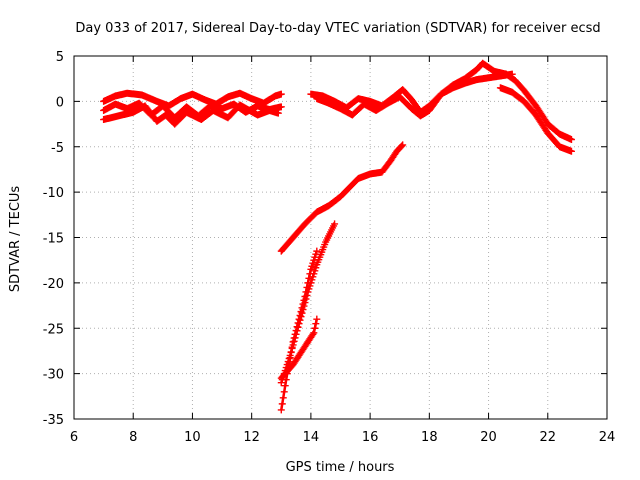  Describe the element at coordinates (57, 148) in the screenshot. I see `y-tick-label: -5` at that location.